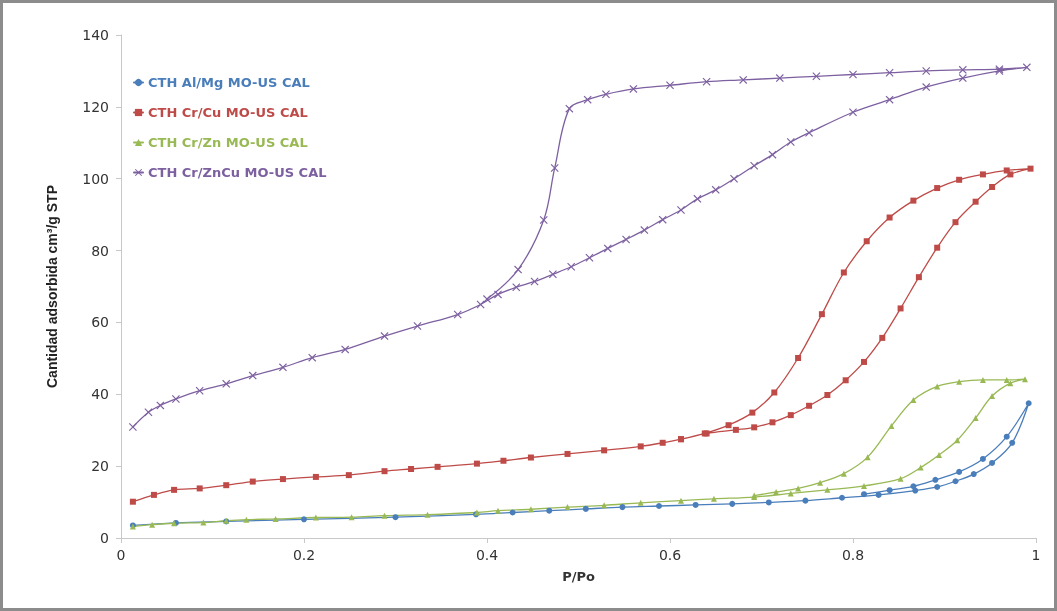  What do you see at coordinates (95, 106) in the screenshot?
I see `y-tick-label: 120` at bounding box center [95, 106].